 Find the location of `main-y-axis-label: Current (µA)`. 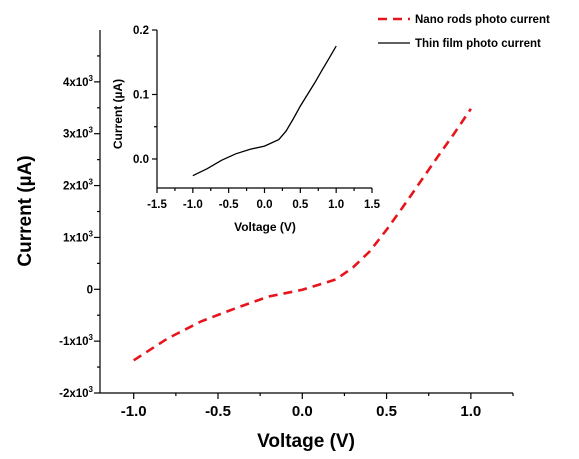

main-y-axis-label: Current (µA) is located at coordinates (25, 210).